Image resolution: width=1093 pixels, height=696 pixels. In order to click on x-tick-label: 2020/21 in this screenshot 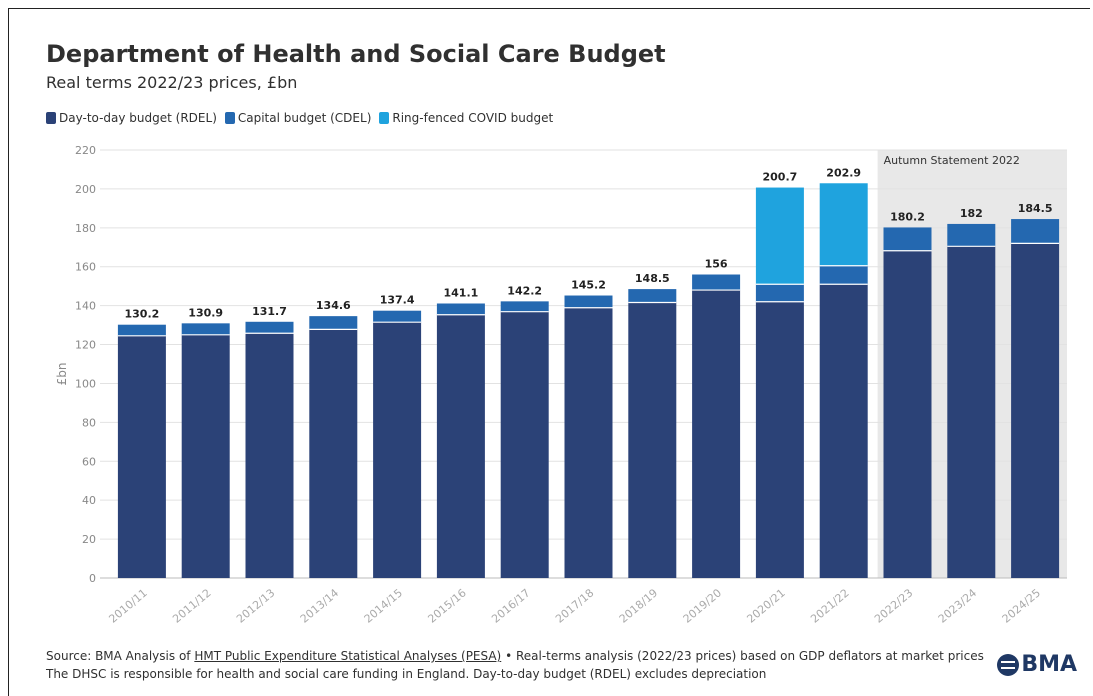, I will do `click(765, 605)`.